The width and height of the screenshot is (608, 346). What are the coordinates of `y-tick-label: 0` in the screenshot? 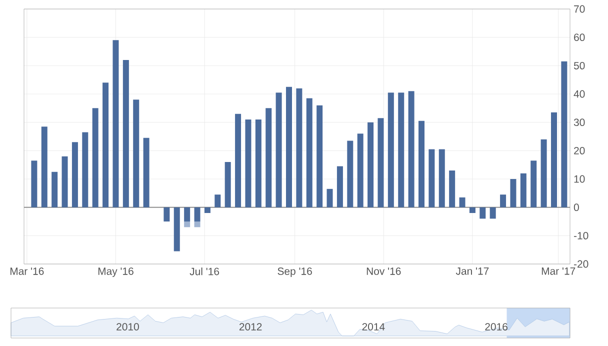 It's located at (576, 208).